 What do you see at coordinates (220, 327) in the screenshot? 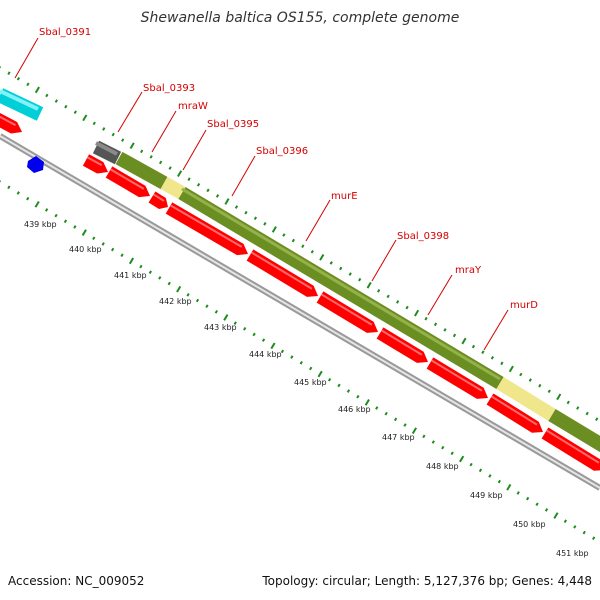
I see `kbp-label: 443 kbp` at bounding box center [220, 327].